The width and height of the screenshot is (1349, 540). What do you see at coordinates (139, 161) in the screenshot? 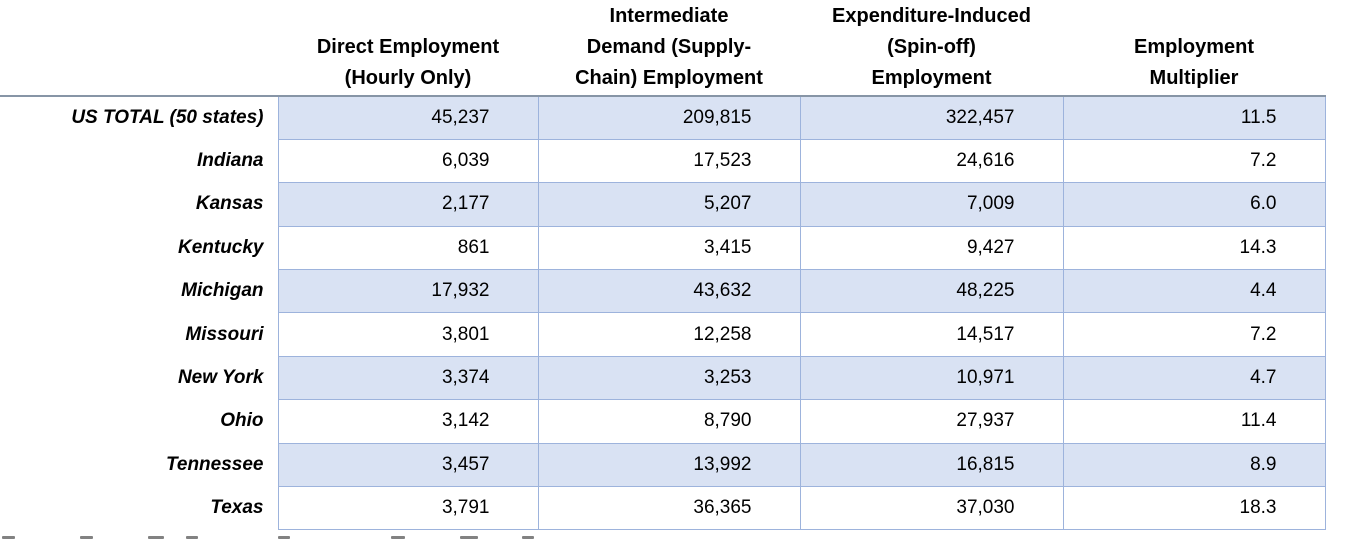
I see `row-label: Indiana` at bounding box center [139, 161].